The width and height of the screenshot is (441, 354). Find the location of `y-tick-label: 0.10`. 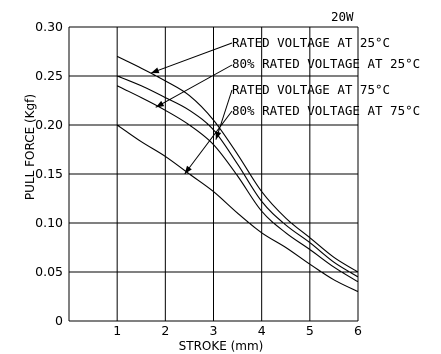

y-tick-label: 0.10 is located at coordinates (49, 222).